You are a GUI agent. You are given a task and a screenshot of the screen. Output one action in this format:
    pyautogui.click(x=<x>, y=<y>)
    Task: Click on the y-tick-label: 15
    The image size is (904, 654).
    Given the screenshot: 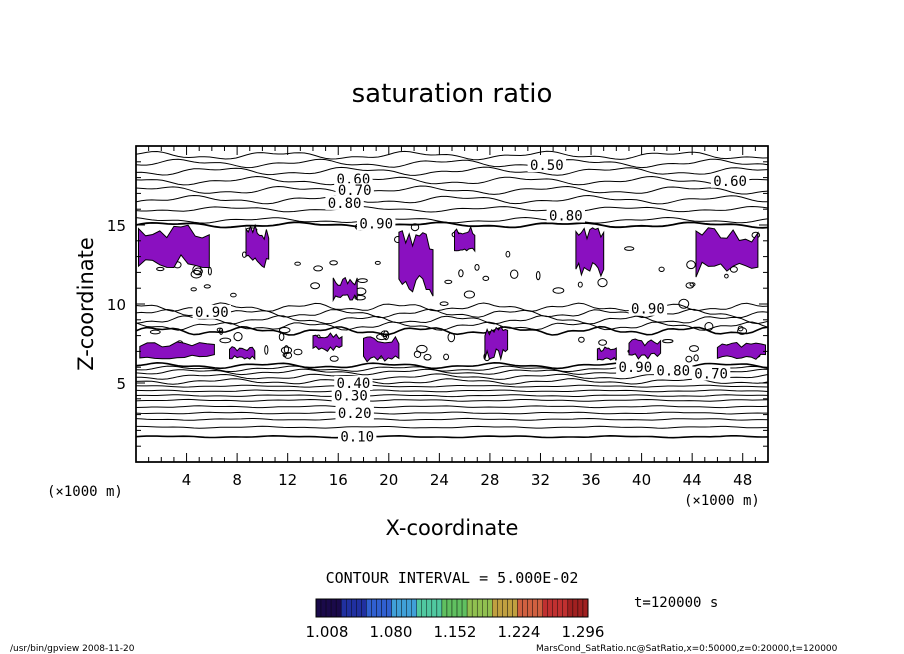 What is the action you would take?
    pyautogui.click(x=116, y=226)
    